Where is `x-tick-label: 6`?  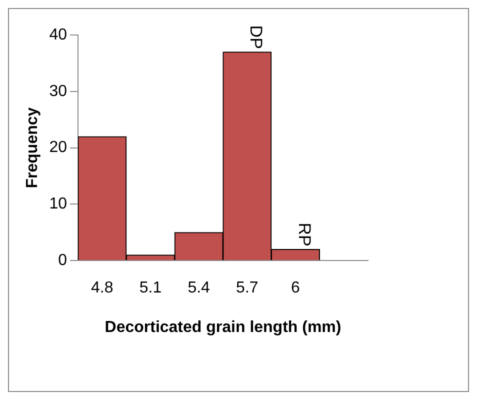 x-tick-label: 6 is located at coordinates (295, 288).